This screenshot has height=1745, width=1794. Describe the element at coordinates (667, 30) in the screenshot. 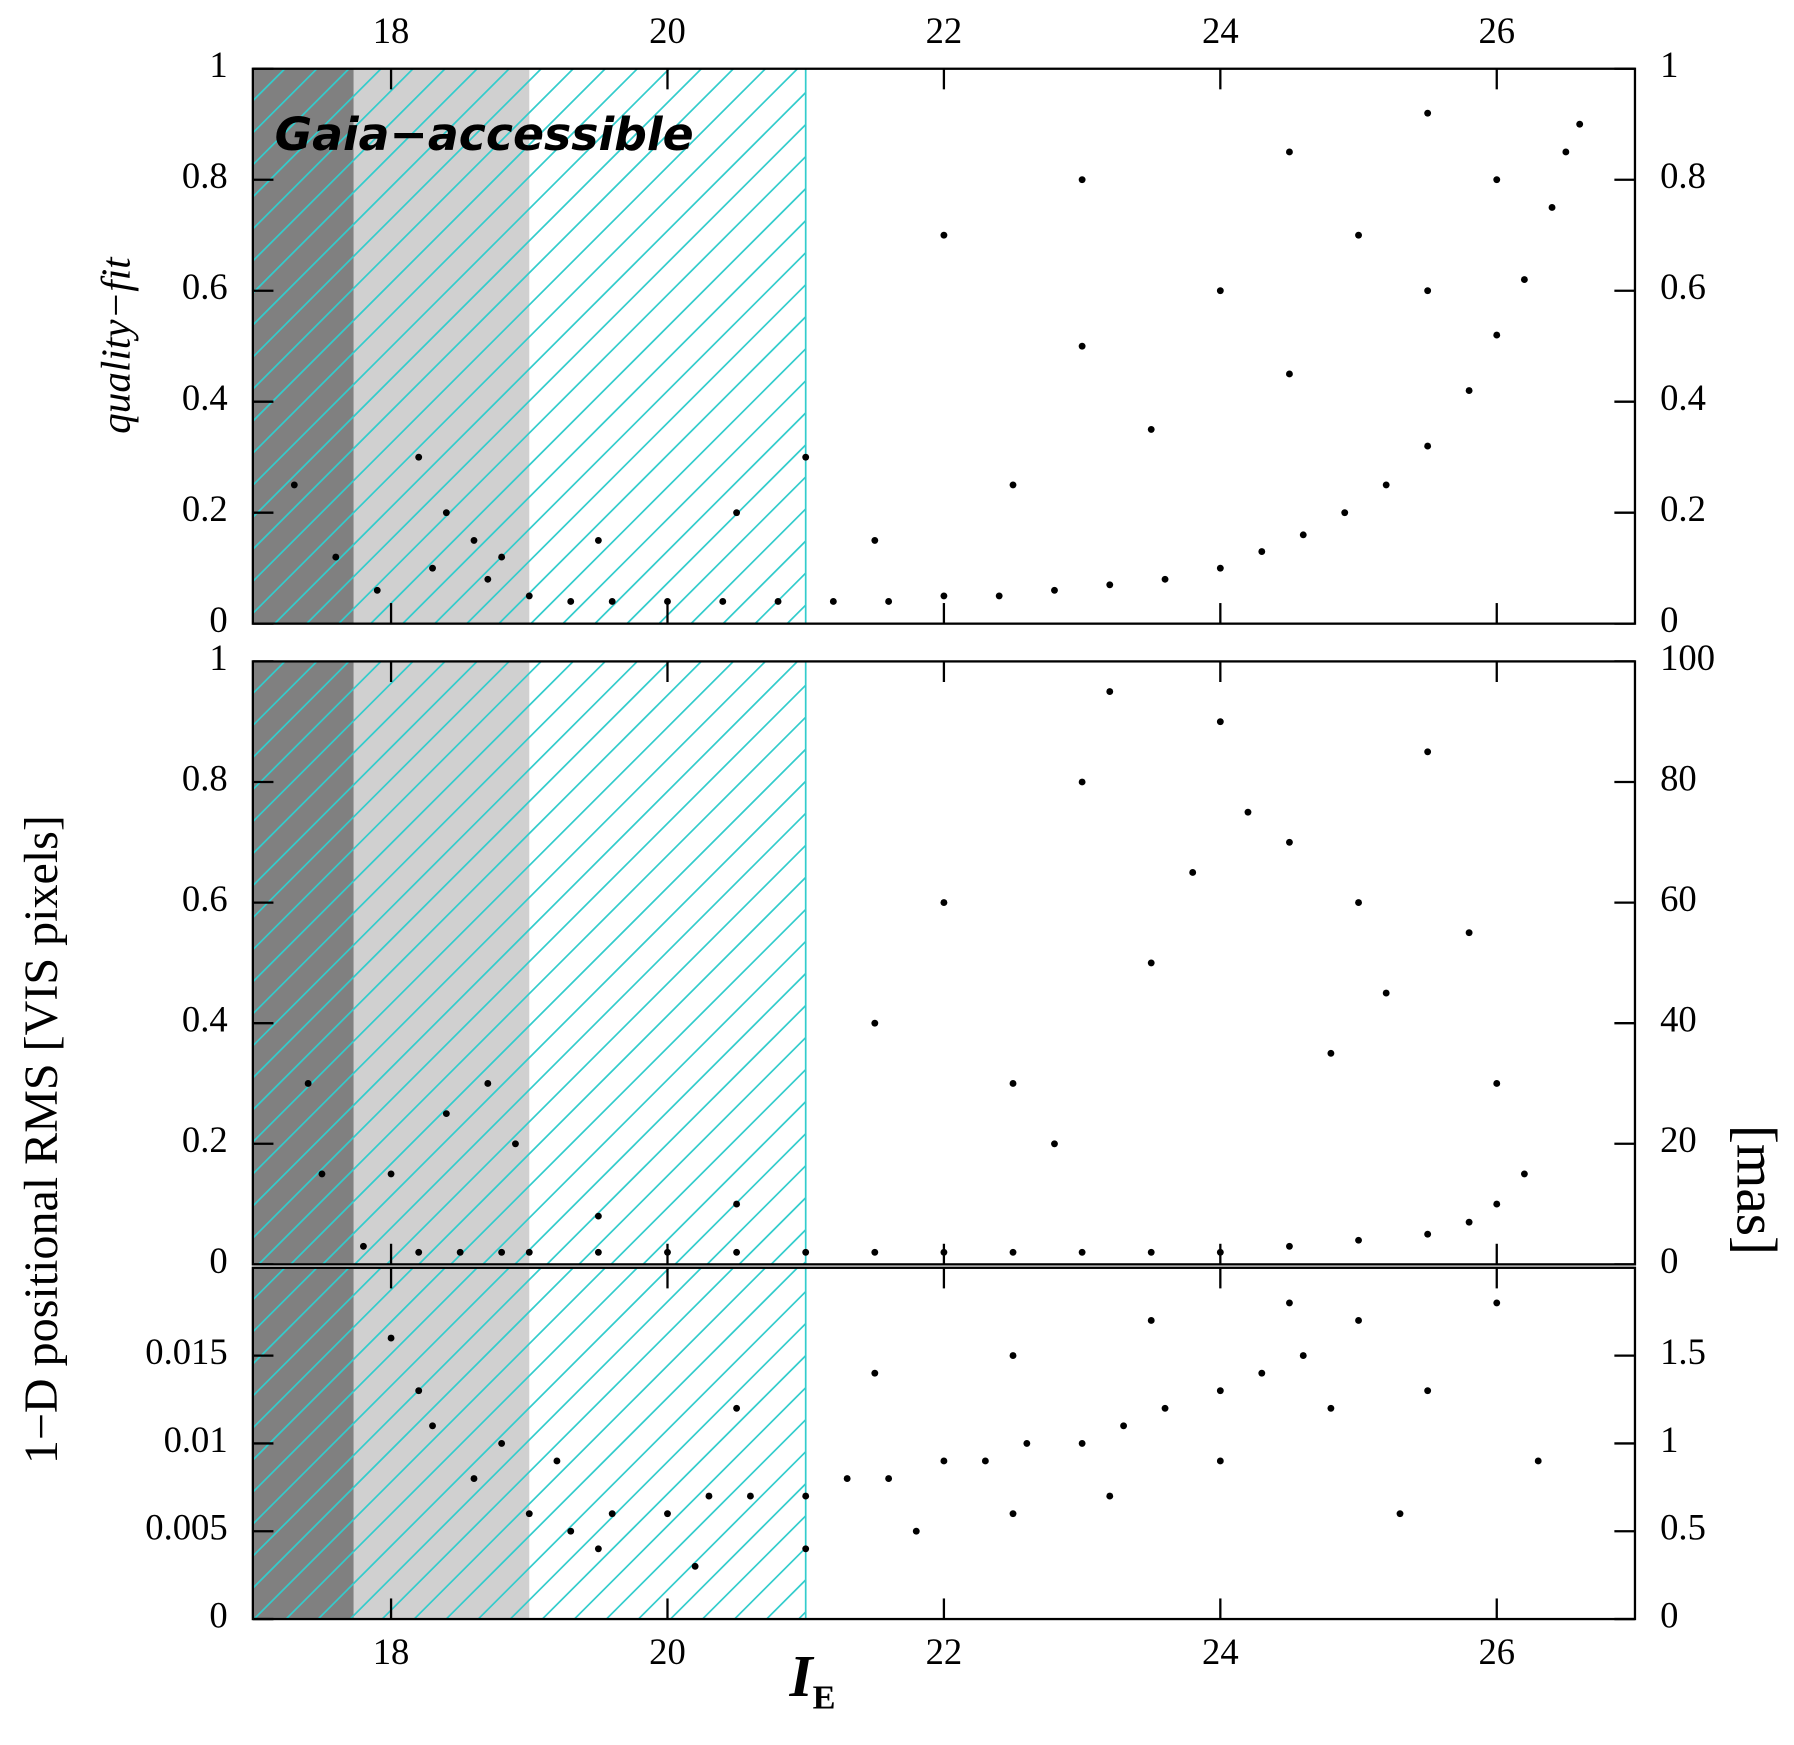

I see `x-tick-label: 20` at that location.